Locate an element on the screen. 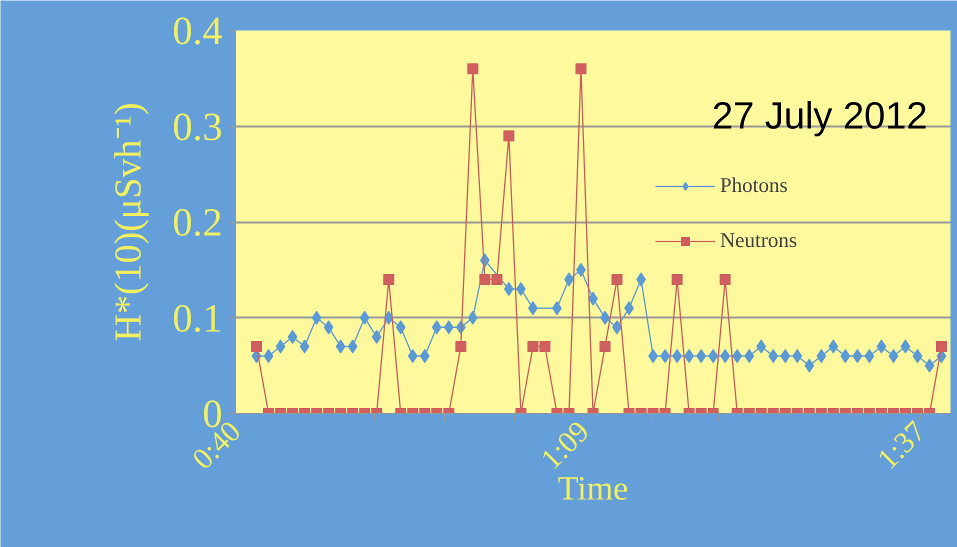 This screenshot has width=957, height=547. y-tick-label: 0.2 is located at coordinates (197, 222).